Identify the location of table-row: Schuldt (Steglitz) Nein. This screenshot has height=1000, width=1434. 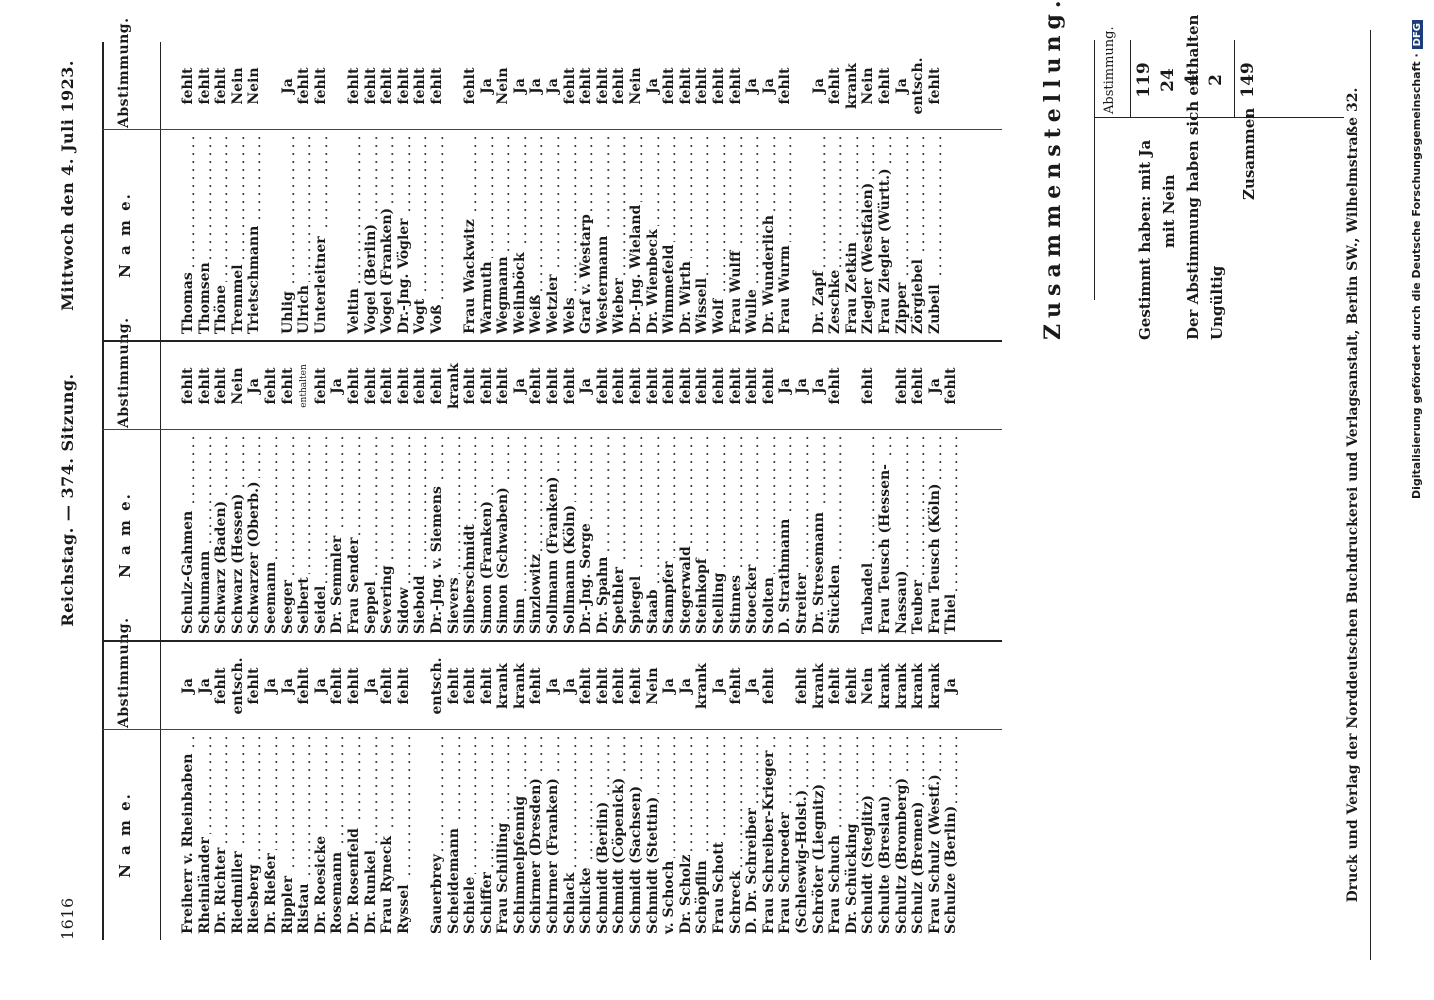
(868, 789).